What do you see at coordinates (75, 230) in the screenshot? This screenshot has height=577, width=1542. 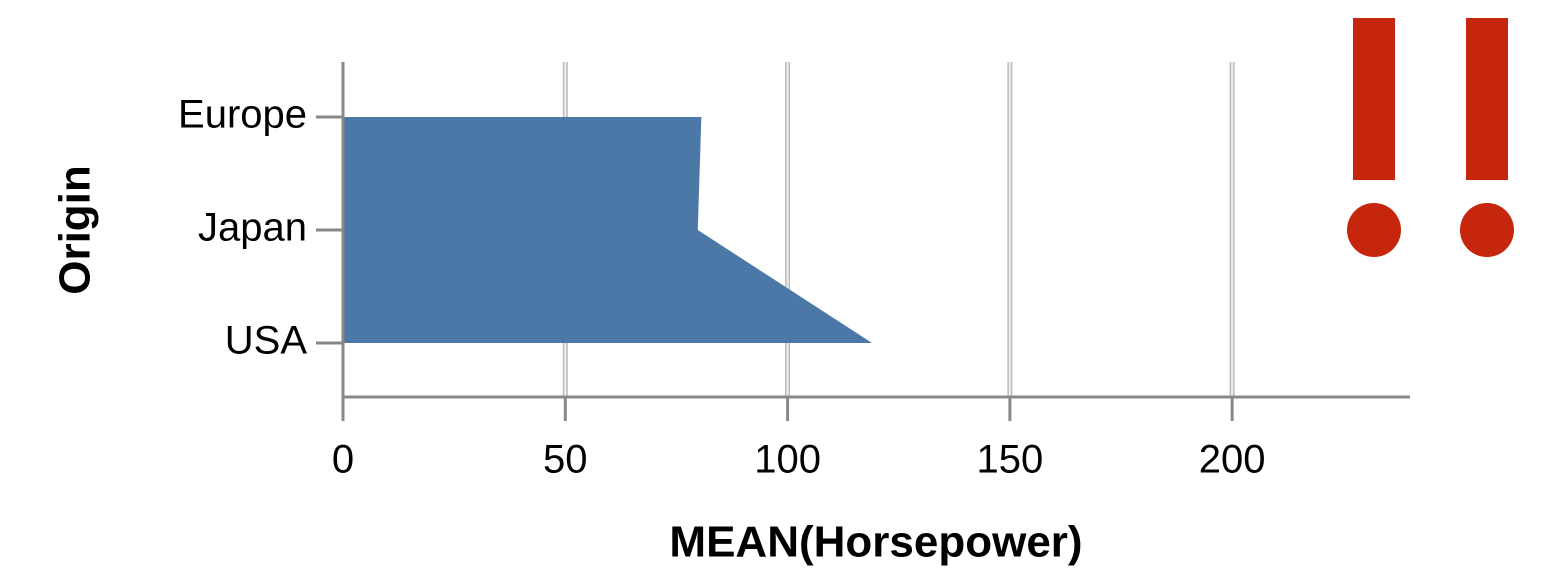 I see `y-axis-title: Origin` at bounding box center [75, 230].